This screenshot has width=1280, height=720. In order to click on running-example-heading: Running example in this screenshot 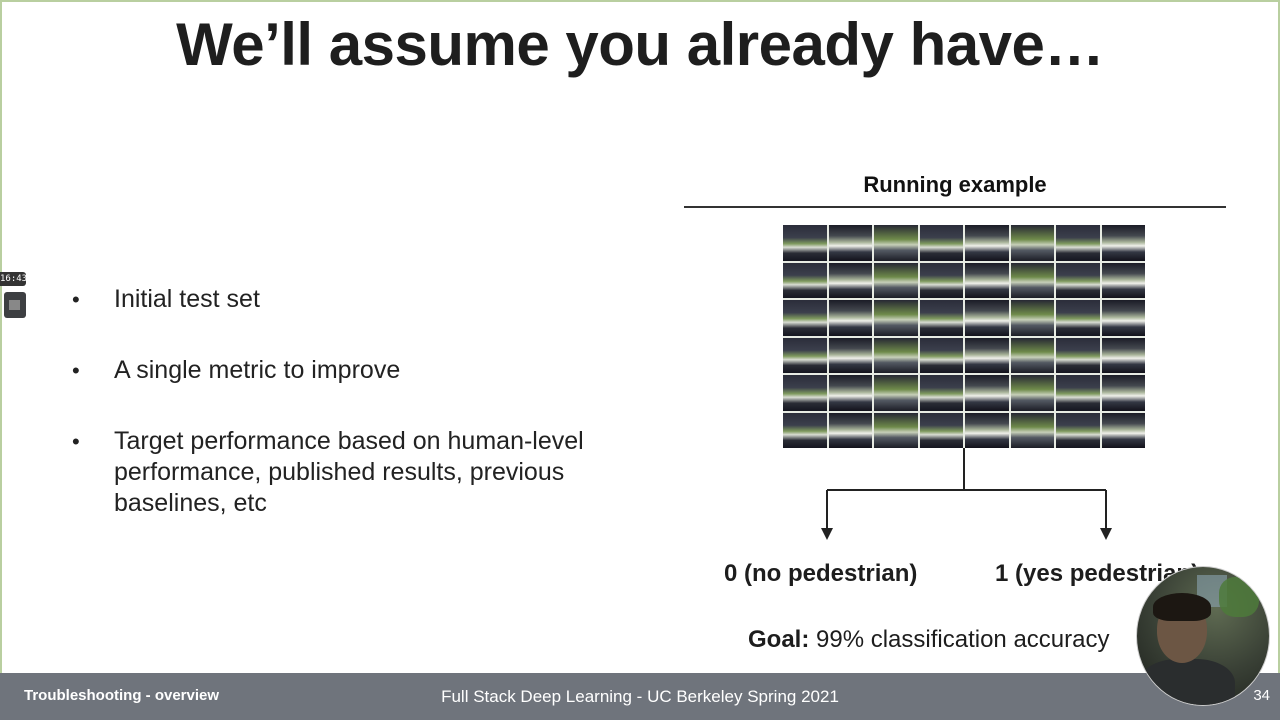, I will do `click(955, 184)`.